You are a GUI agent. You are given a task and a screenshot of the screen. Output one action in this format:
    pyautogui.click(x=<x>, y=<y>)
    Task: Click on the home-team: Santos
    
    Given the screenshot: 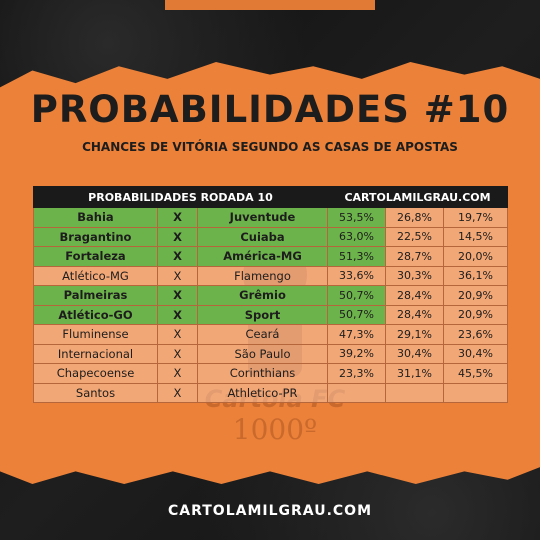 What is the action you would take?
    pyautogui.click(x=95, y=392)
    